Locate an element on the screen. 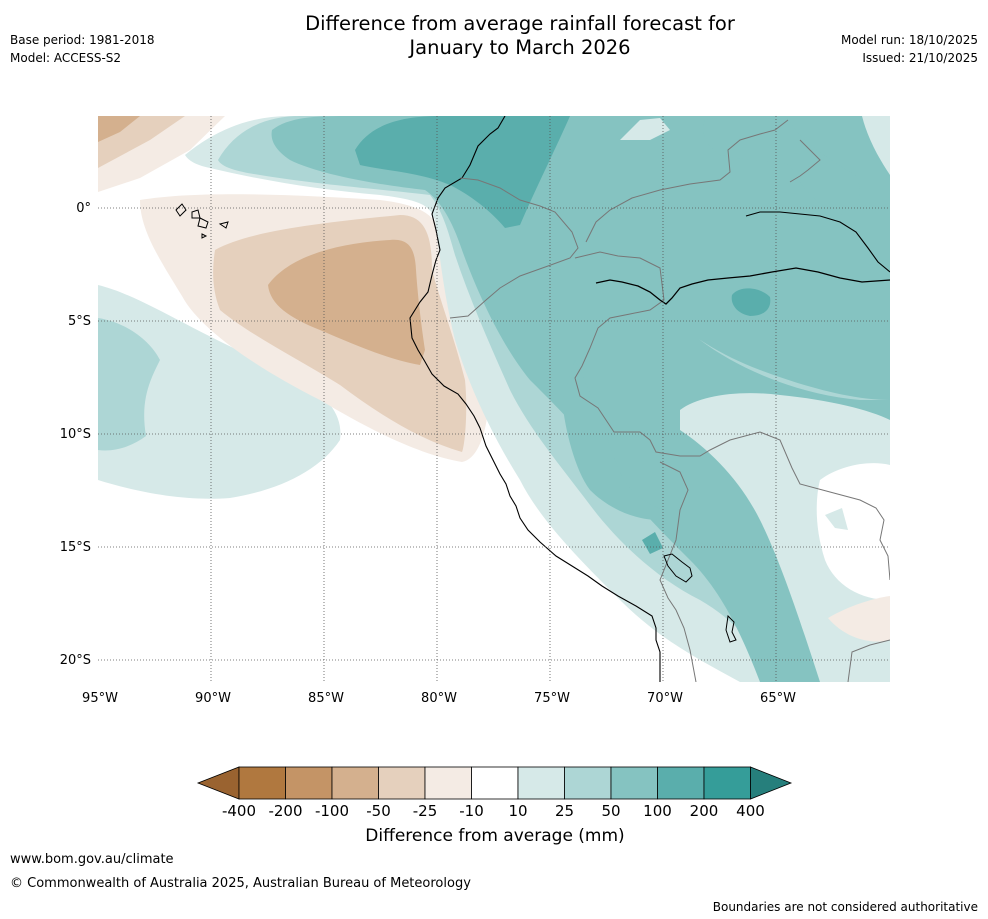  colorbar-tick: 400 is located at coordinates (750, 811).